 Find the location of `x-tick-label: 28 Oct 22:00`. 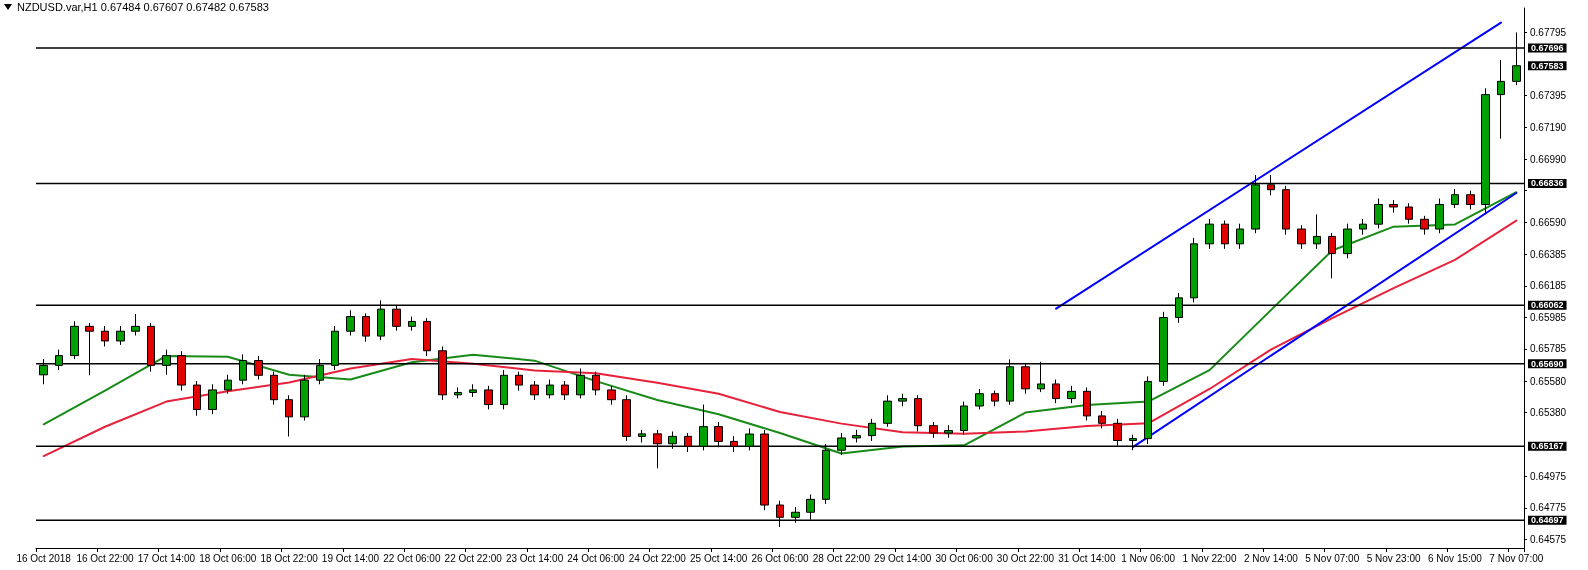

x-tick-label: 28 Oct 22:00 is located at coordinates (841, 558).